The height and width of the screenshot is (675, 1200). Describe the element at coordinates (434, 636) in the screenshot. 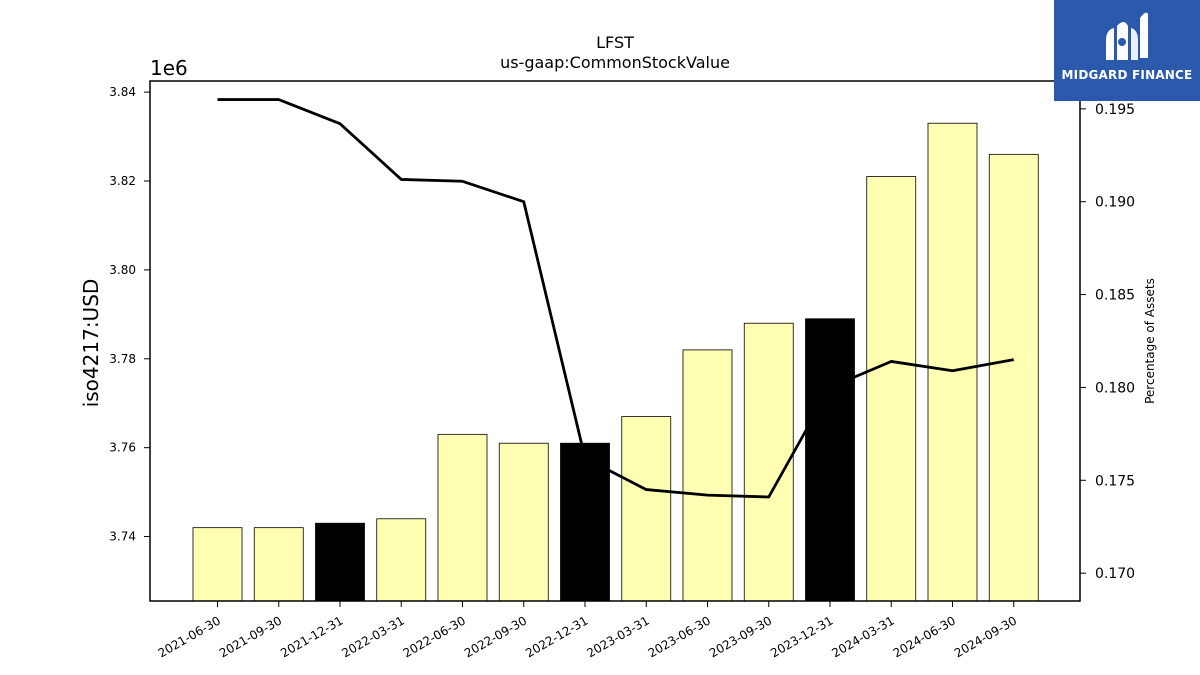

I see `x-tick-label: 2022-06-30` at that location.